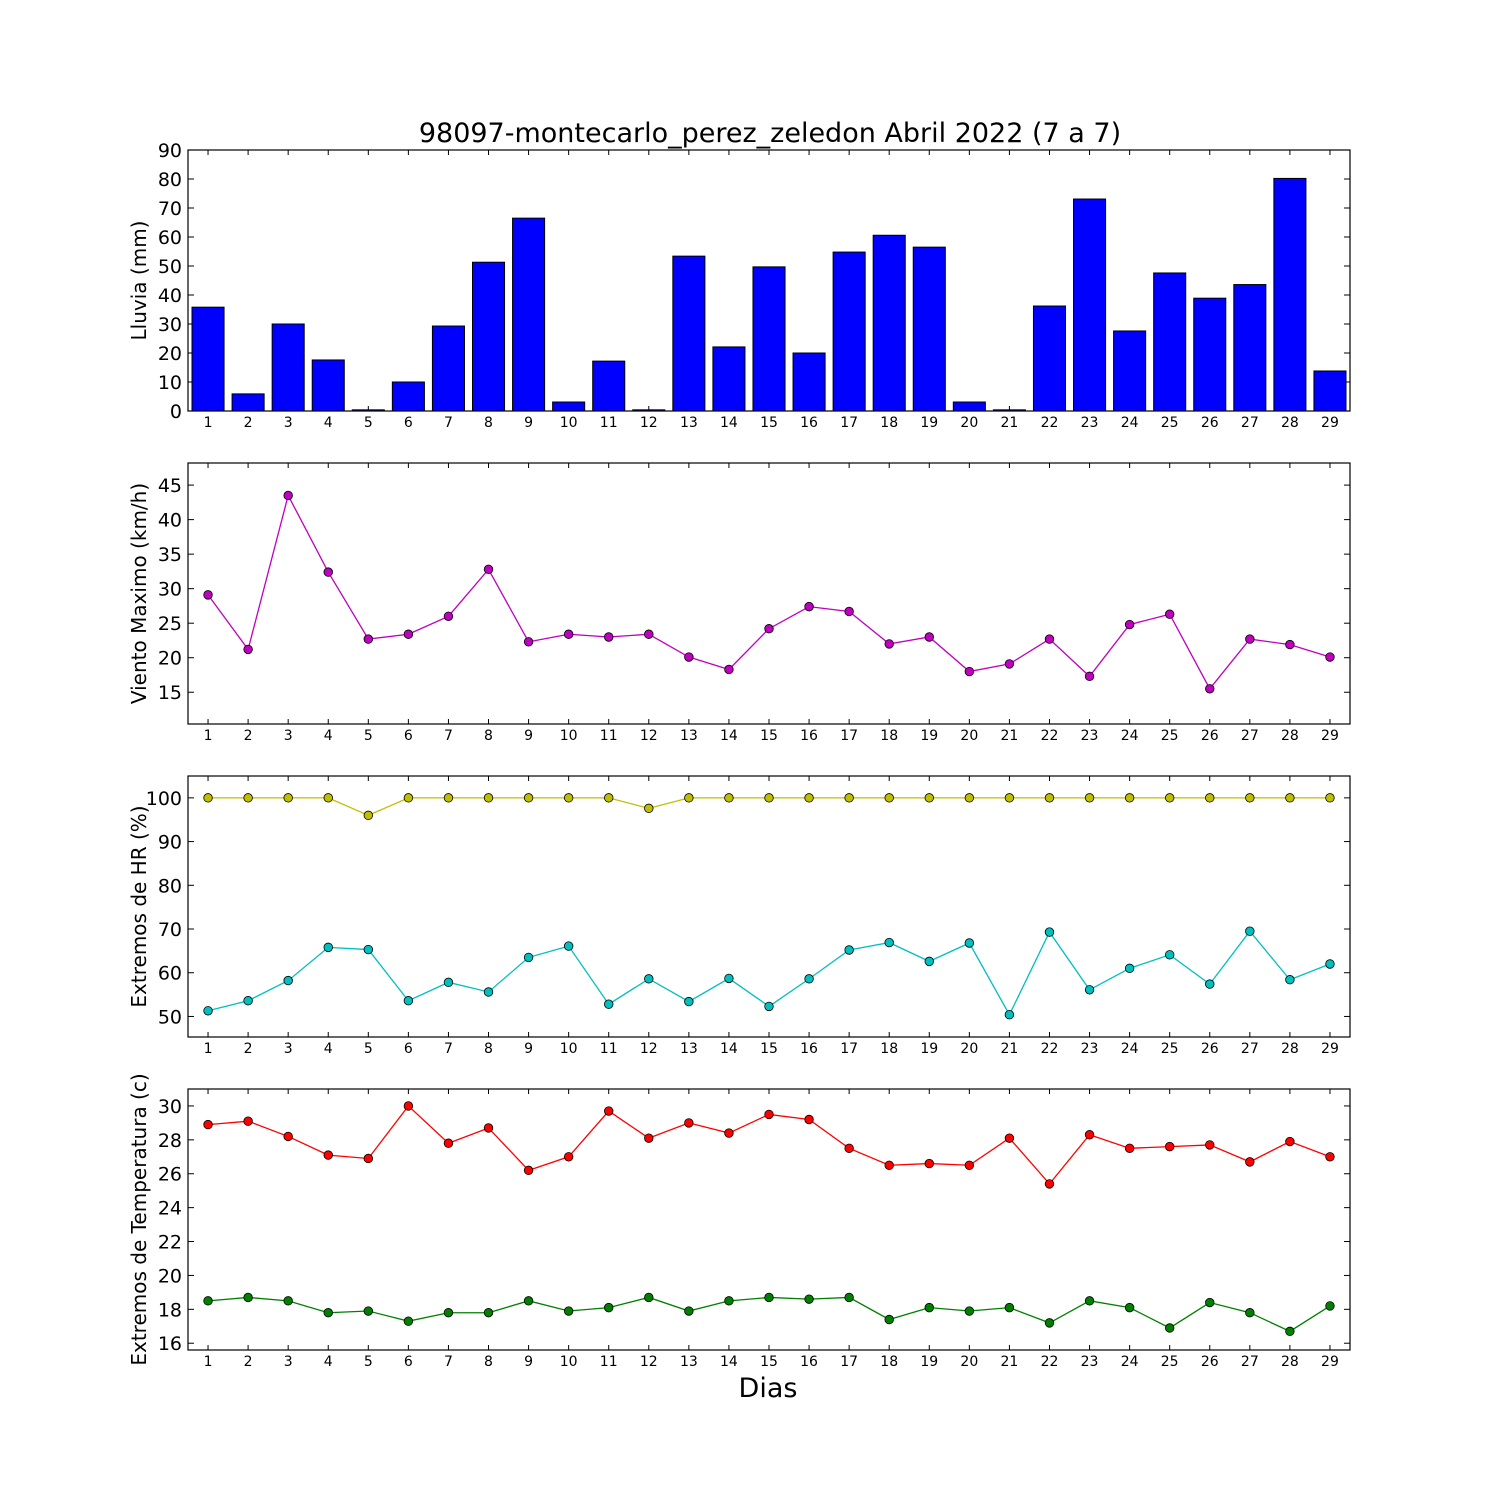 The height and width of the screenshot is (1500, 1500). Describe the element at coordinates (139, 281) in the screenshot. I see `y-axis-label: Lluvia (mm)` at that location.